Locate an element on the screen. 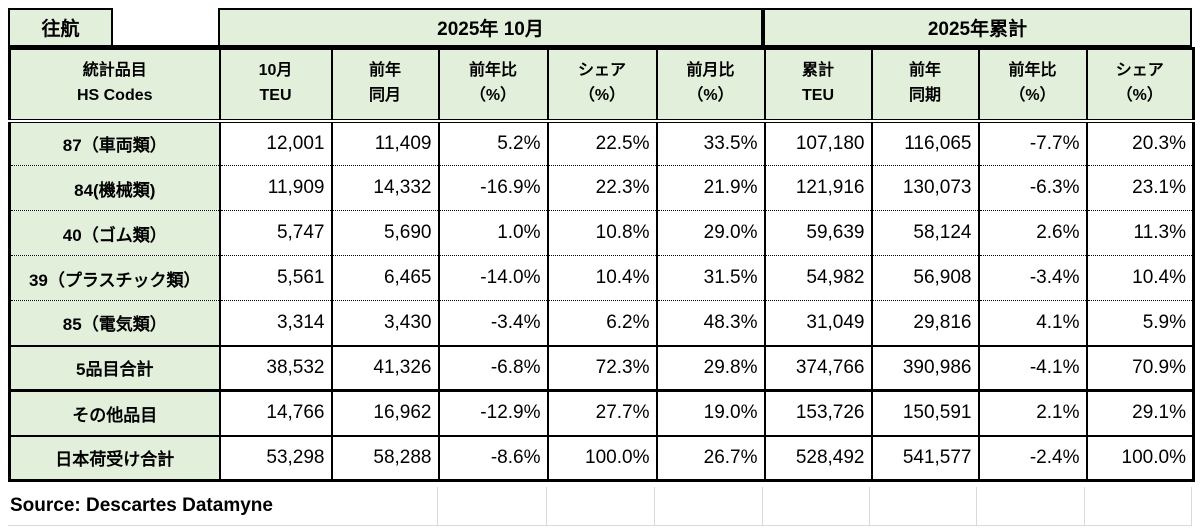  value-cell: 54,982 is located at coordinates (817, 278).